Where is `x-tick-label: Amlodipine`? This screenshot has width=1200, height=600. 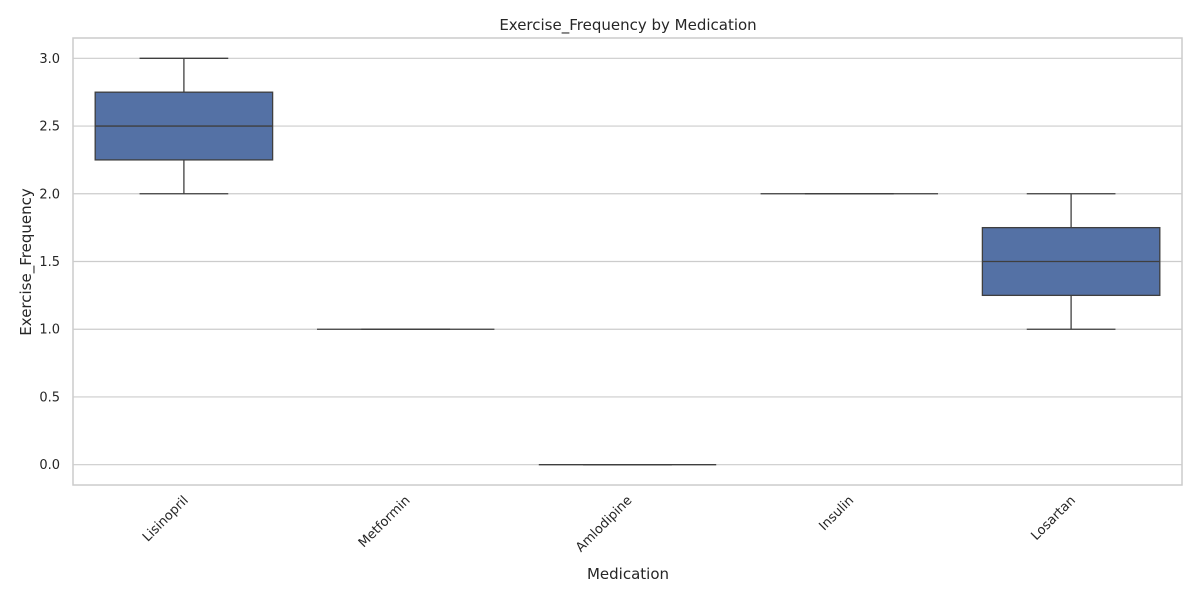 x-tick-label: Amlodipine is located at coordinates (604, 524).